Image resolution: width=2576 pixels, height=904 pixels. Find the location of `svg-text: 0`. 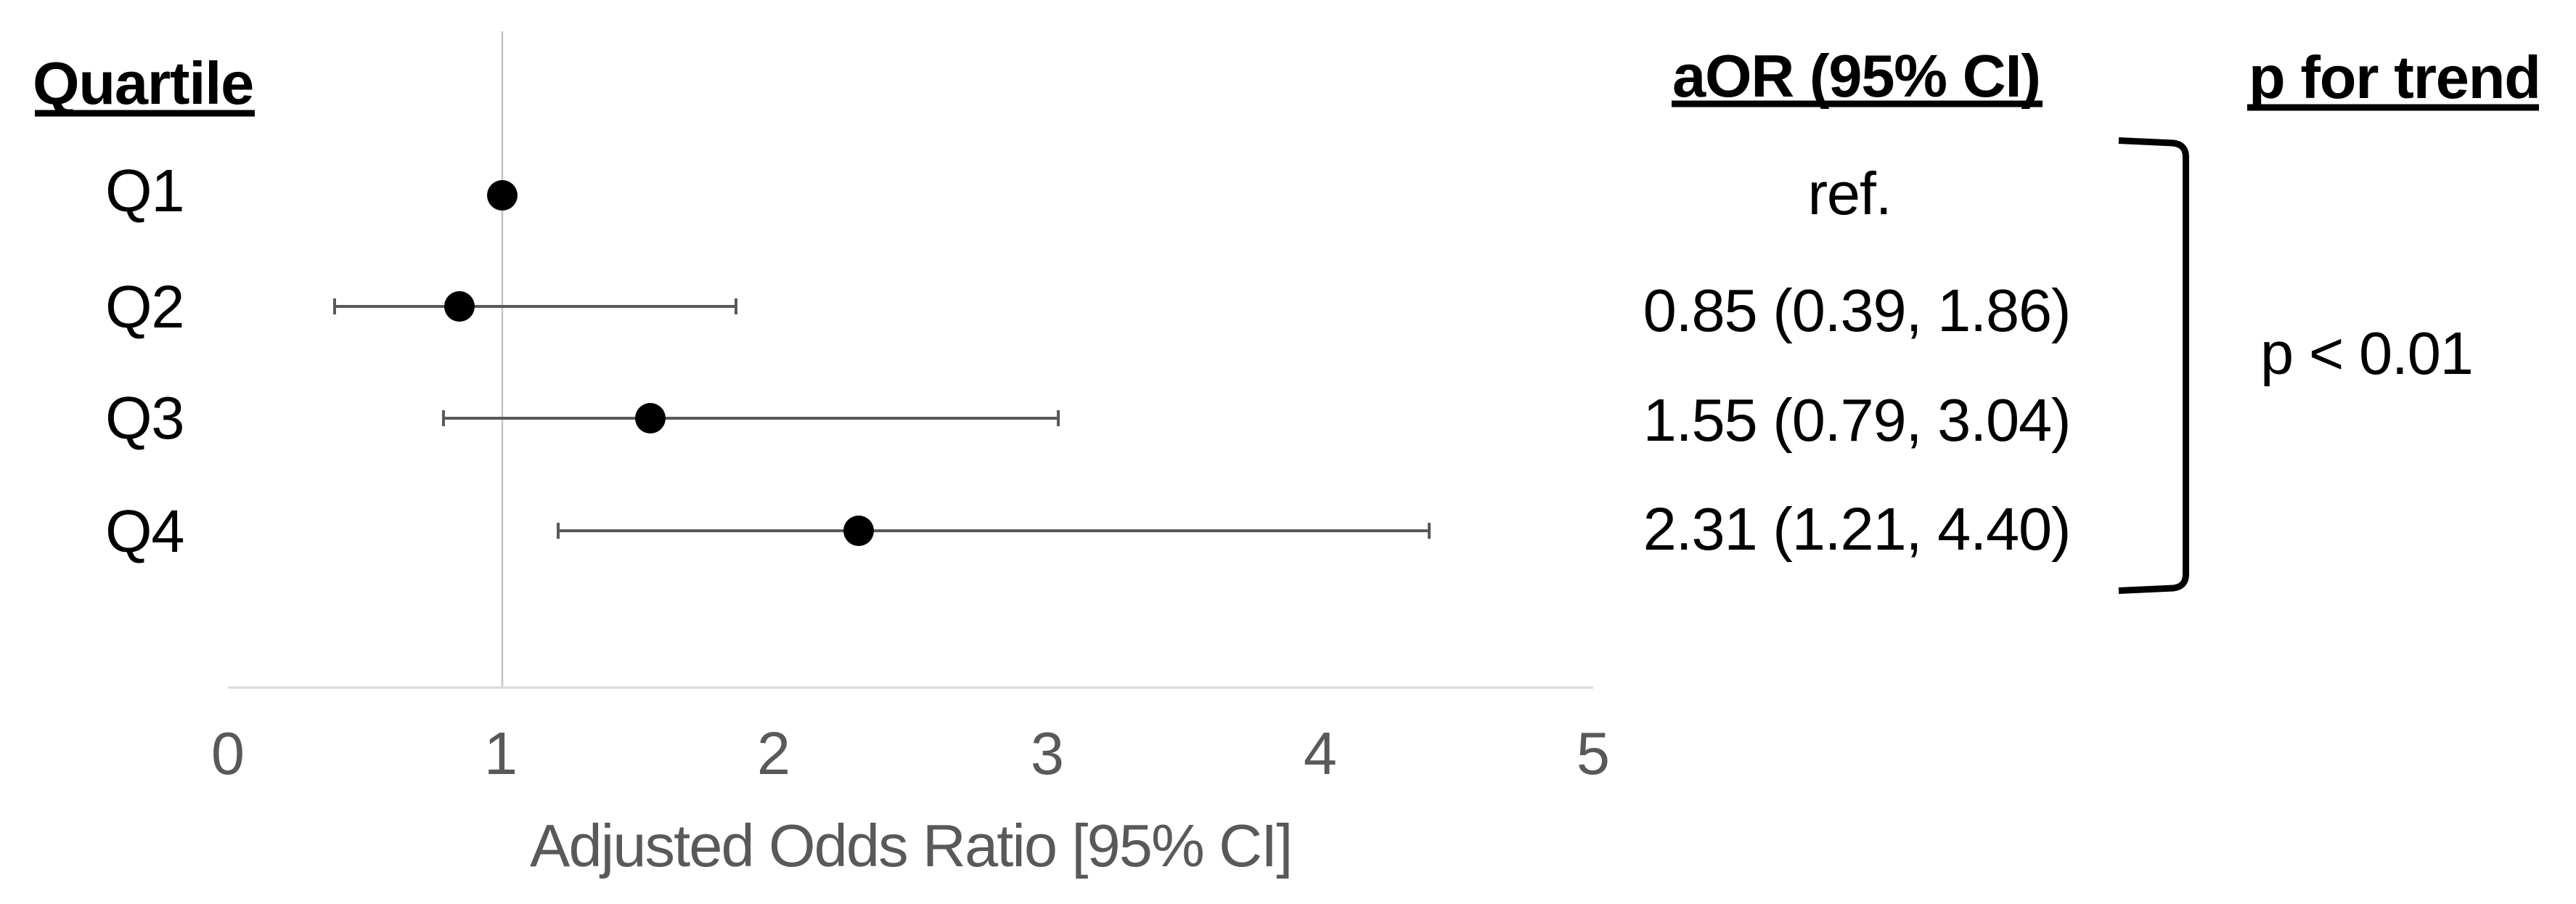

svg-text: 0 is located at coordinates (228, 753).